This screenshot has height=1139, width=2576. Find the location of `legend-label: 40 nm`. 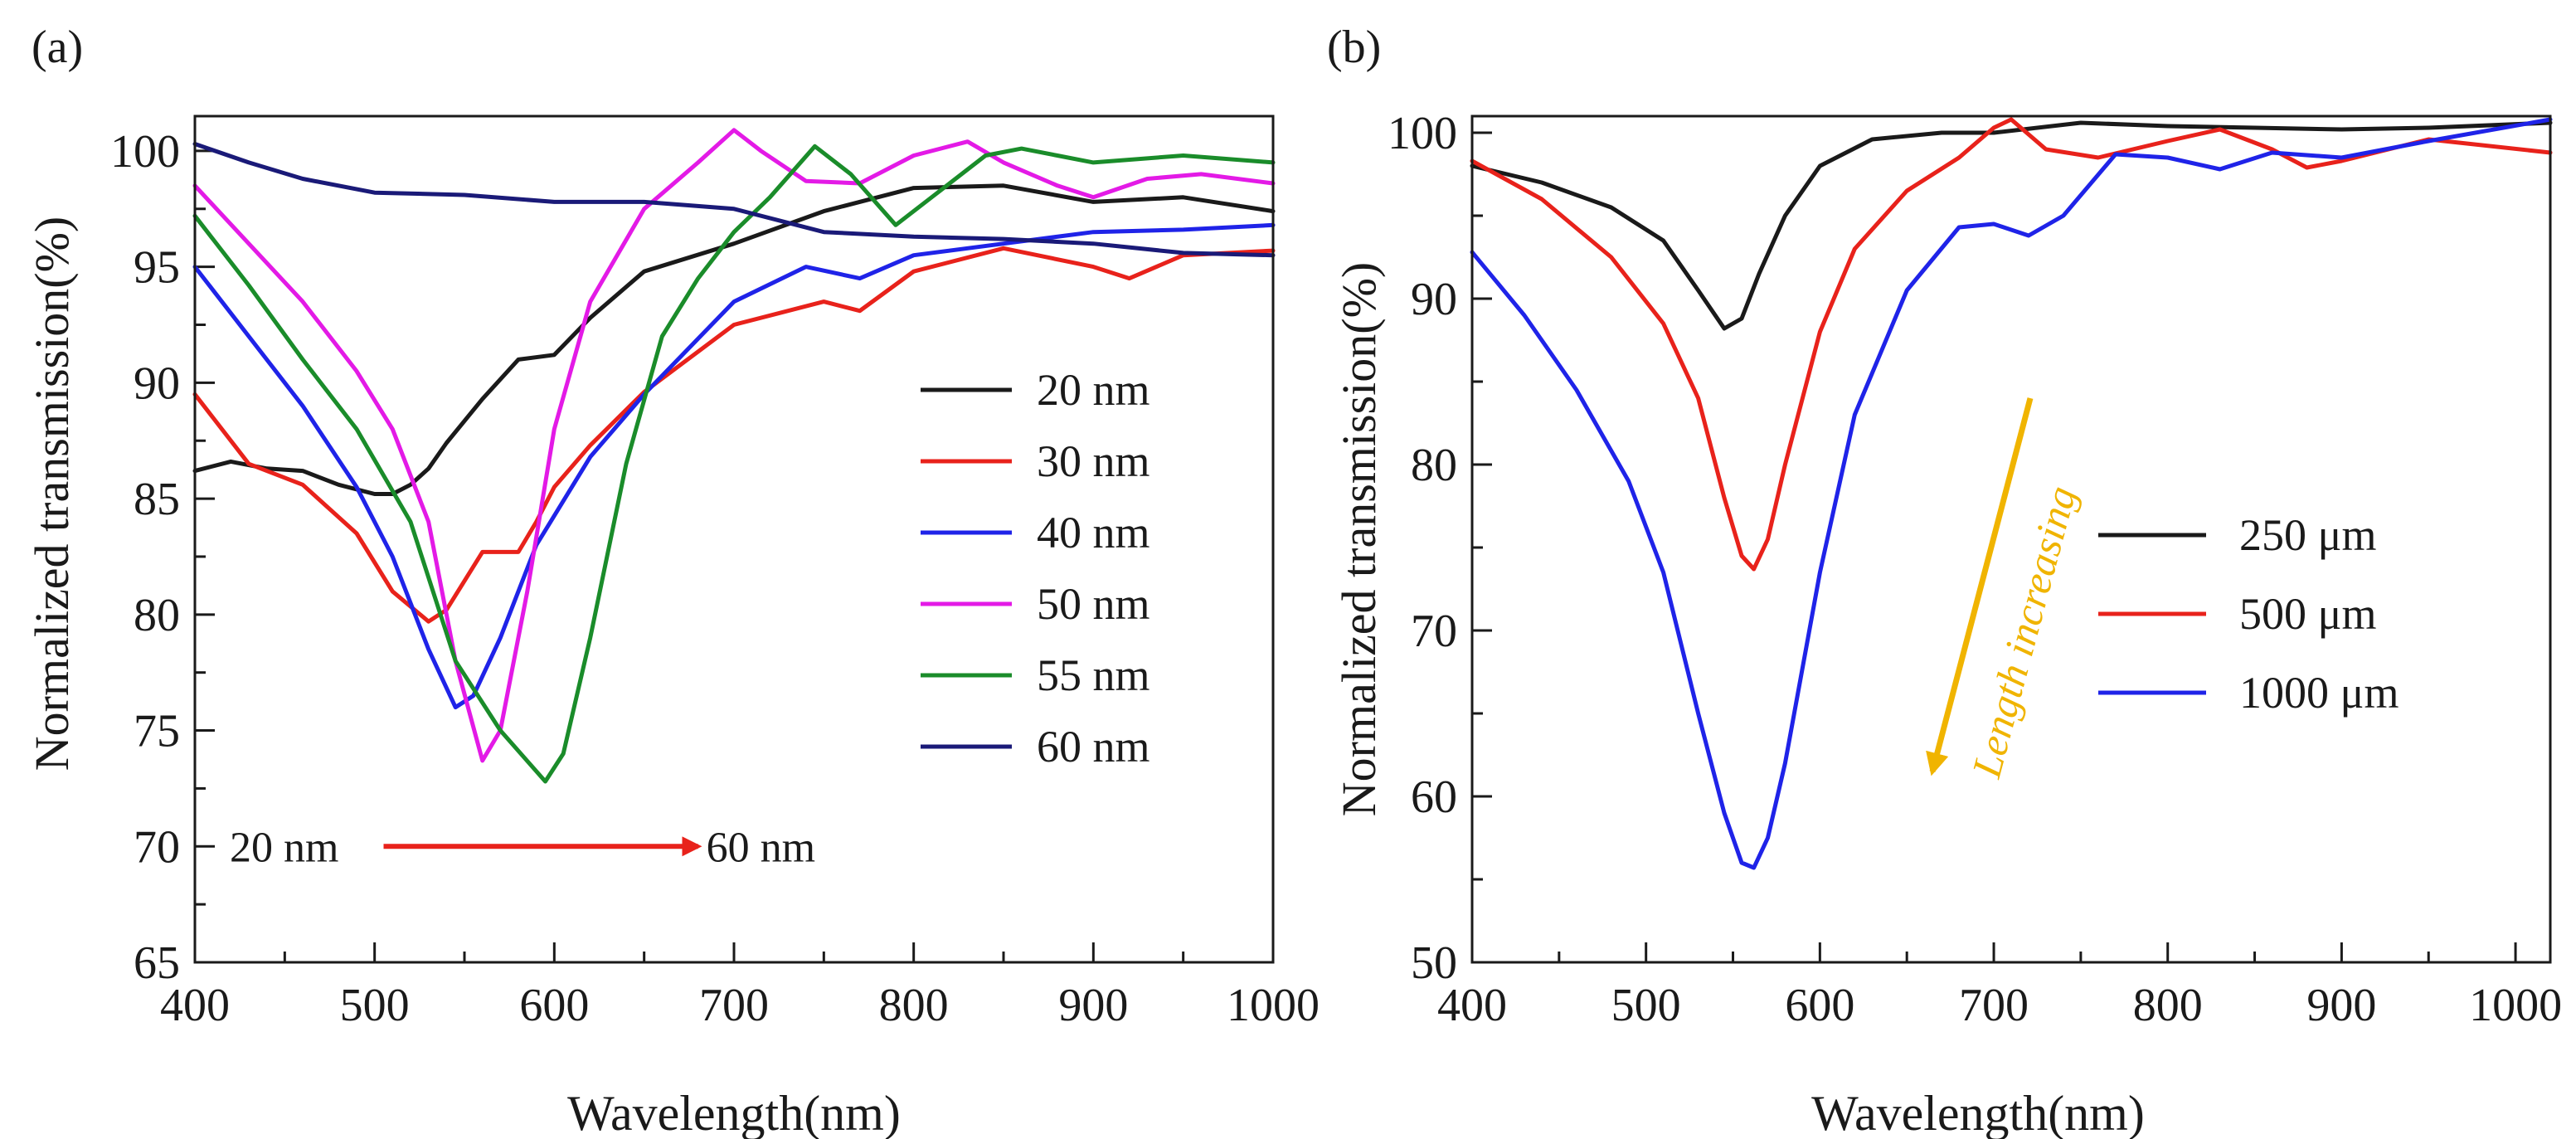

legend-label: 40 nm is located at coordinates (1093, 532).